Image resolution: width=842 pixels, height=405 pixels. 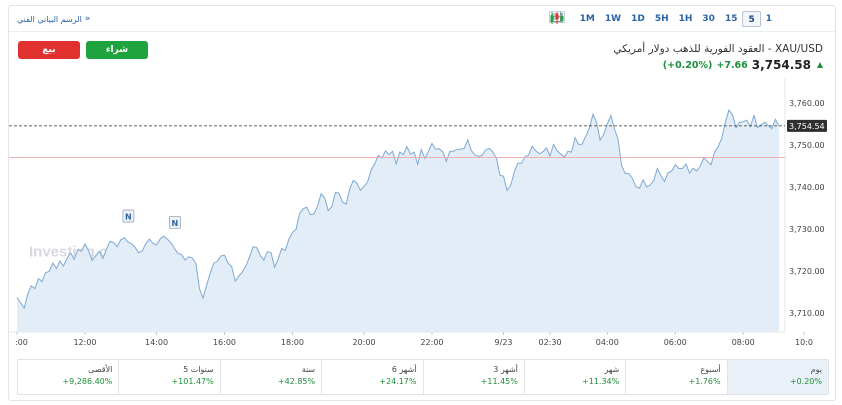 What do you see at coordinates (504, 342) in the screenshot?
I see `x-tick-label: 9/23` at bounding box center [504, 342].